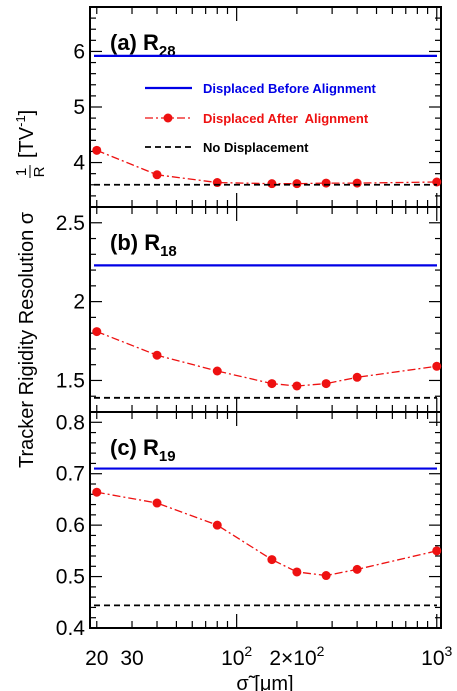 The height and width of the screenshot is (691, 457). What do you see at coordinates (168, 118) in the screenshot?
I see `legend-marker` at bounding box center [168, 118].